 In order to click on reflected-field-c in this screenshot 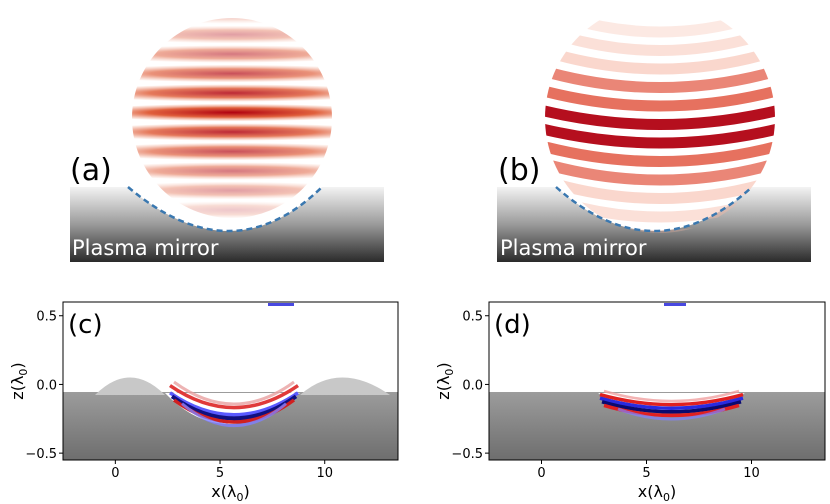, I will do `click(234, 404)`.